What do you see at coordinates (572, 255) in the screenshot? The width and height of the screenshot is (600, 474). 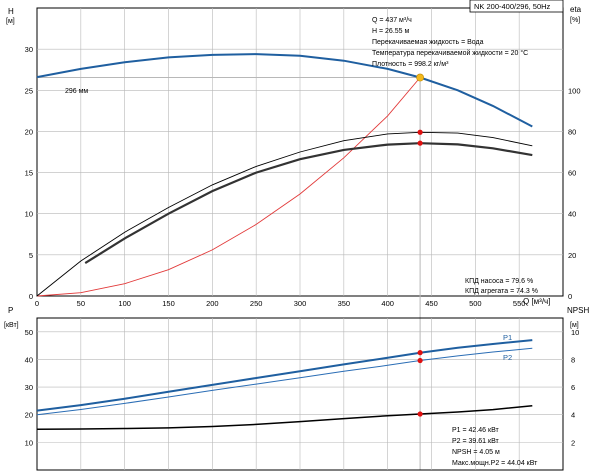 I see `y-right-tick-label: 20` at bounding box center [572, 255].